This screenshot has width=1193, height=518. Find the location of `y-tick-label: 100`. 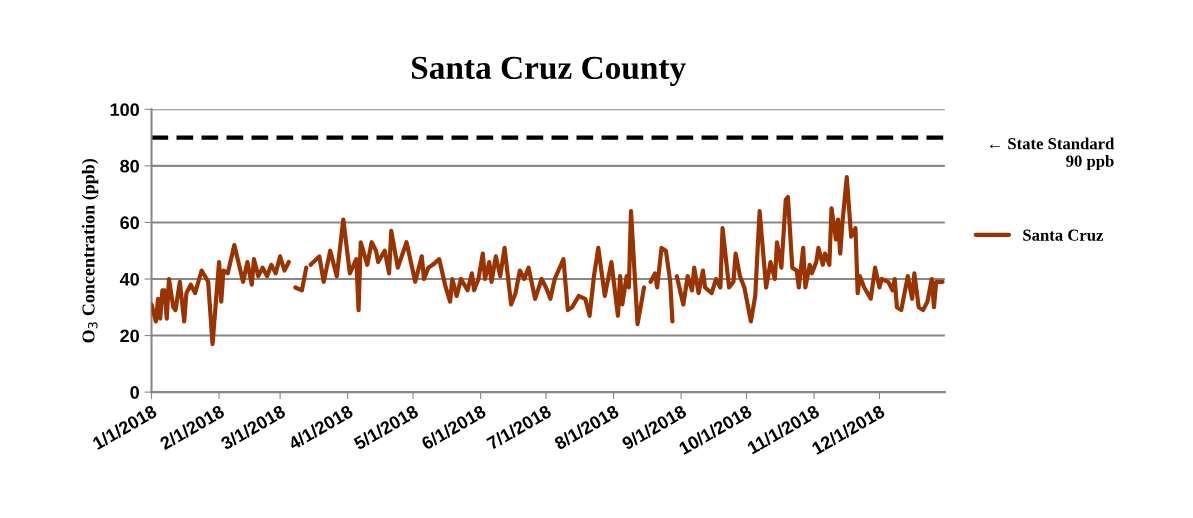

y-tick-label: 100 is located at coordinates (124, 110).